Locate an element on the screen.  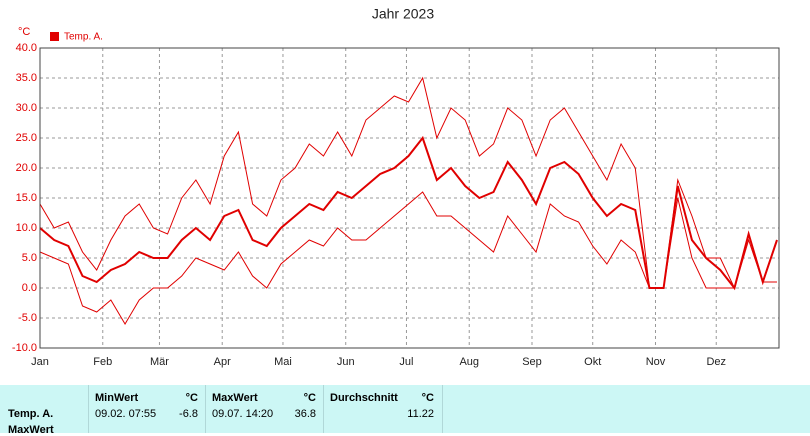
x-tick-label: Nov is located at coordinates (656, 362).